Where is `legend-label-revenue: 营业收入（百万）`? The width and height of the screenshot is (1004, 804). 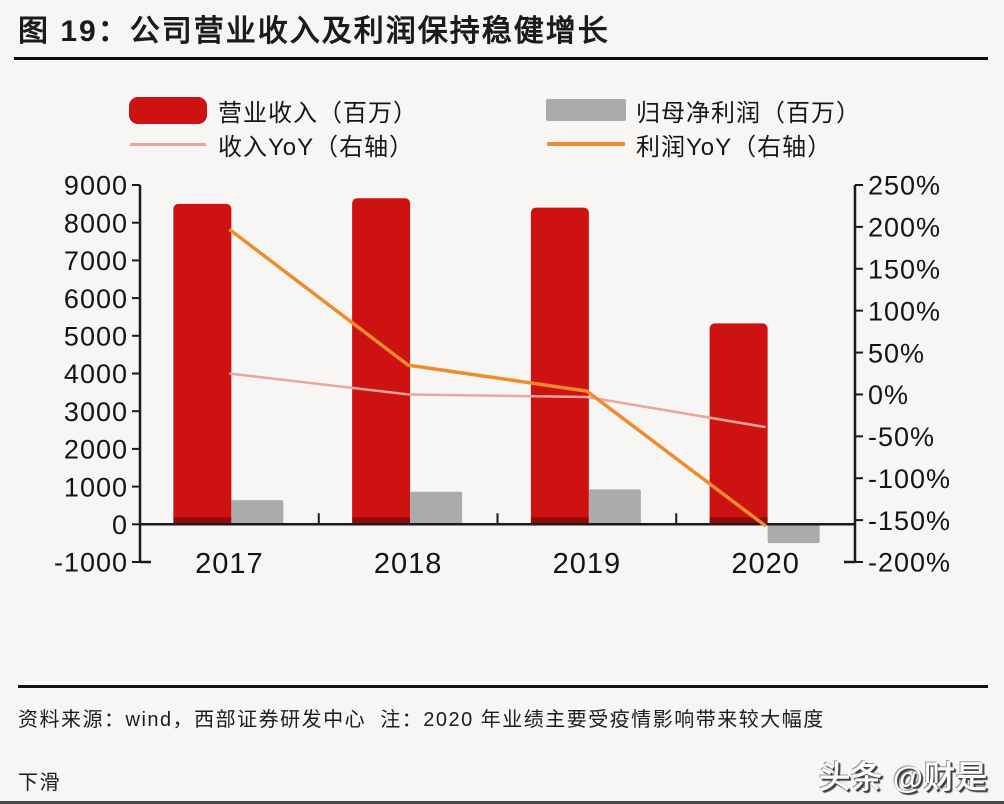
legend-label-revenue: 营业收入（百万） is located at coordinates (318, 113).